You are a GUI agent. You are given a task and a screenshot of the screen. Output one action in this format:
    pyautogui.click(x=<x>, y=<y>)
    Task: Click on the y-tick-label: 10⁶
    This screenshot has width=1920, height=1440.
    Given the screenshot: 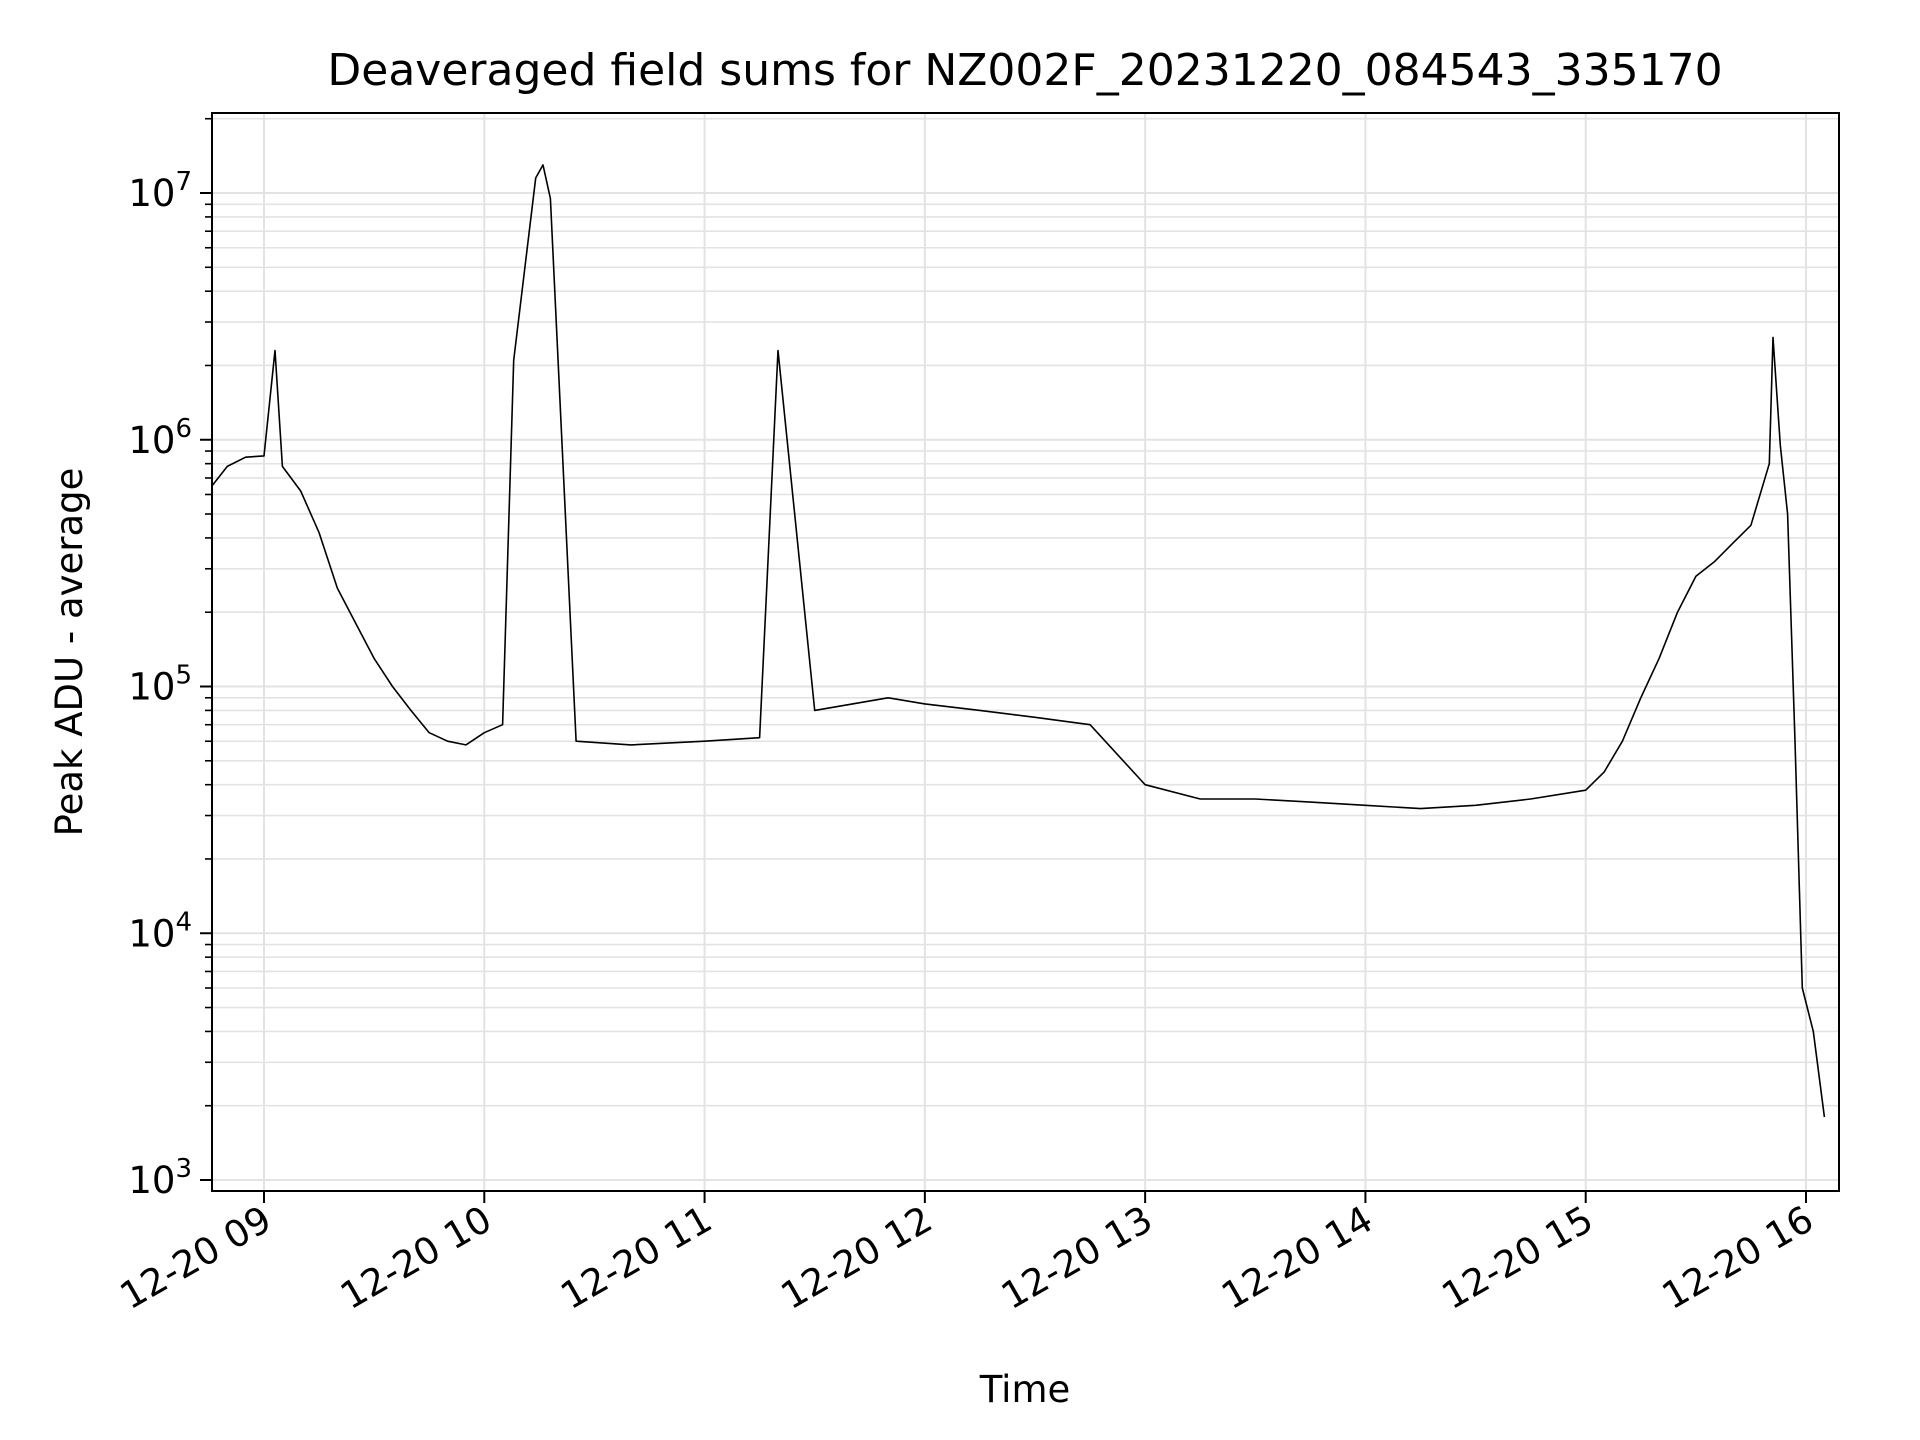 What is the action you would take?
    pyautogui.click(x=160, y=438)
    